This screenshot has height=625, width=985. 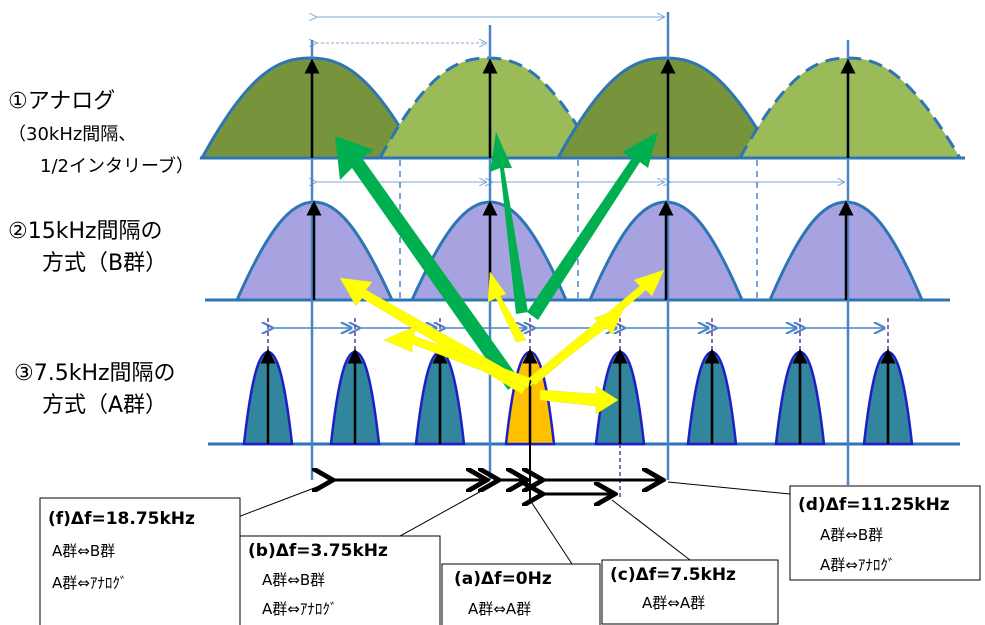 I want to click on yellow-arrows, so click(x=502, y=342).